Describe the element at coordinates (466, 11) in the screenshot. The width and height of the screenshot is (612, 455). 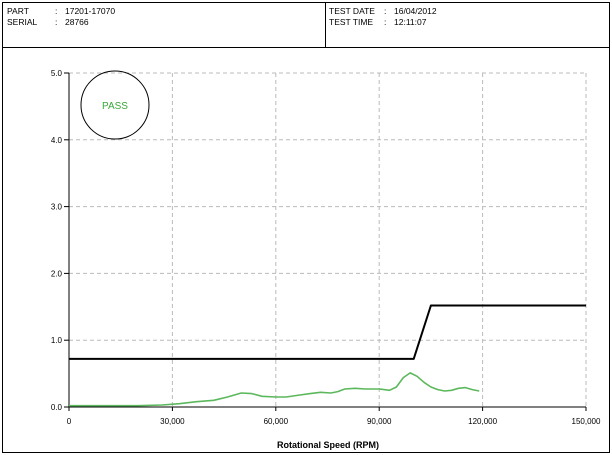
I see `test-date-row: TEST DATE : 16/04/2012` at that location.